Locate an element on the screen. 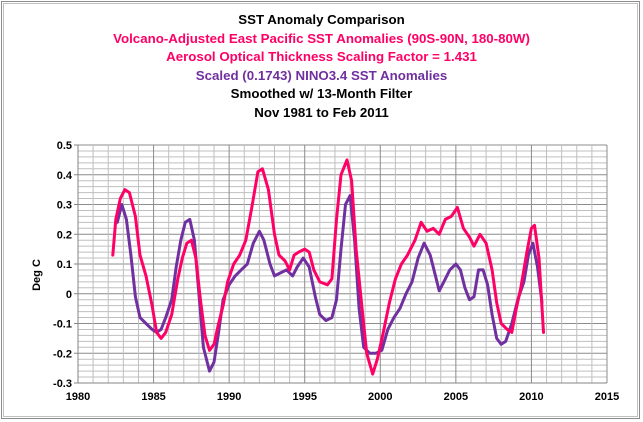 The image size is (643, 422). x-tick-label: 2005 is located at coordinates (456, 397).